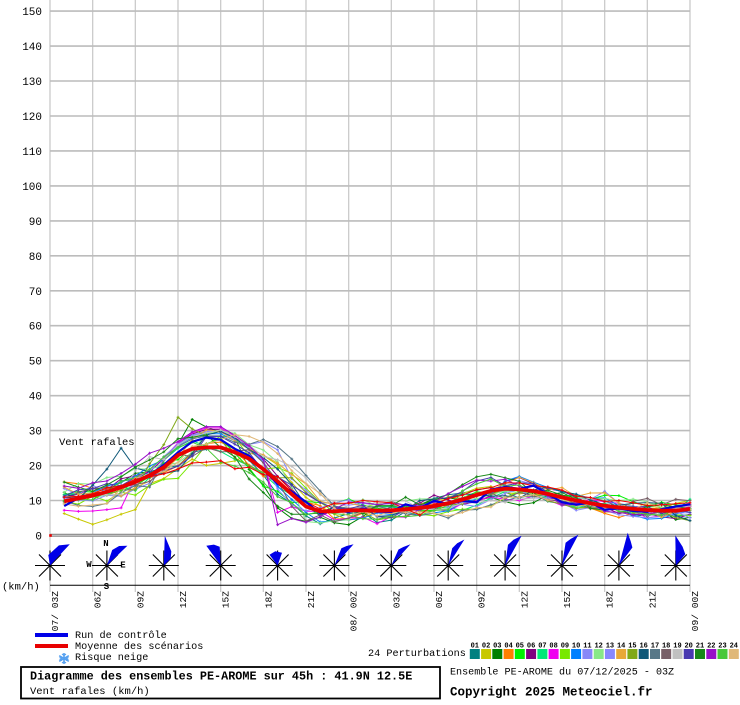 The width and height of the screenshot is (740, 705). I want to click on svg-text: 60, so click(35, 328).